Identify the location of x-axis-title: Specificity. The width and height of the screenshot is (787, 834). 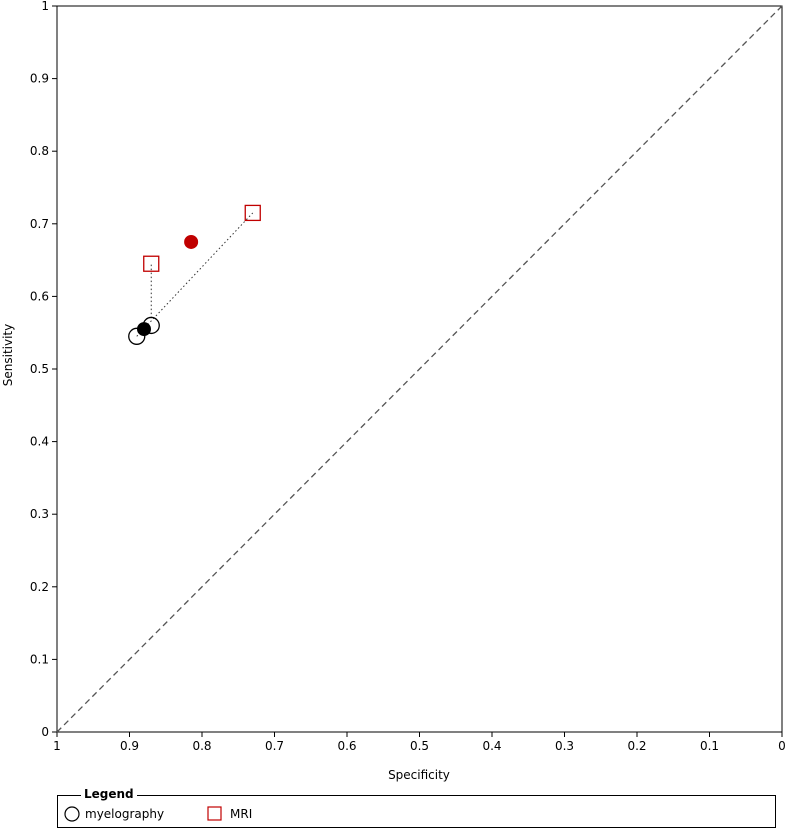
(419, 775).